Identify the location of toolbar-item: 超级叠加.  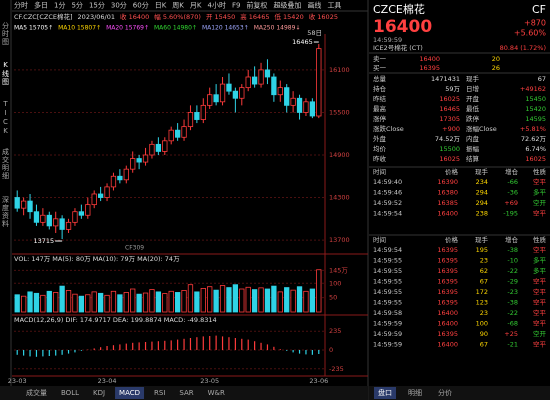
(287, 5).